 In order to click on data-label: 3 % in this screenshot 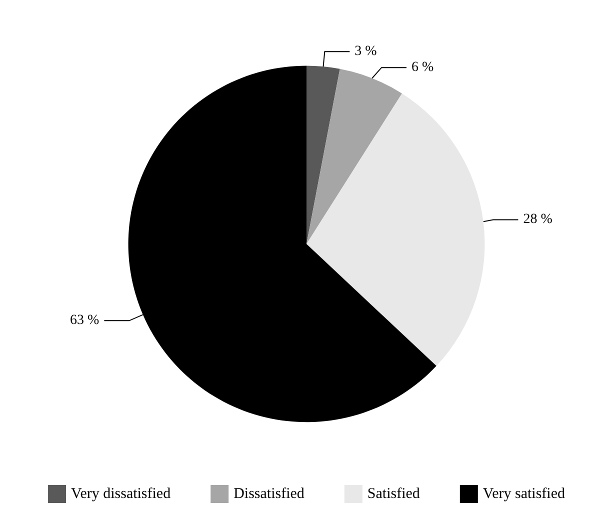, I will do `click(366, 52)`.